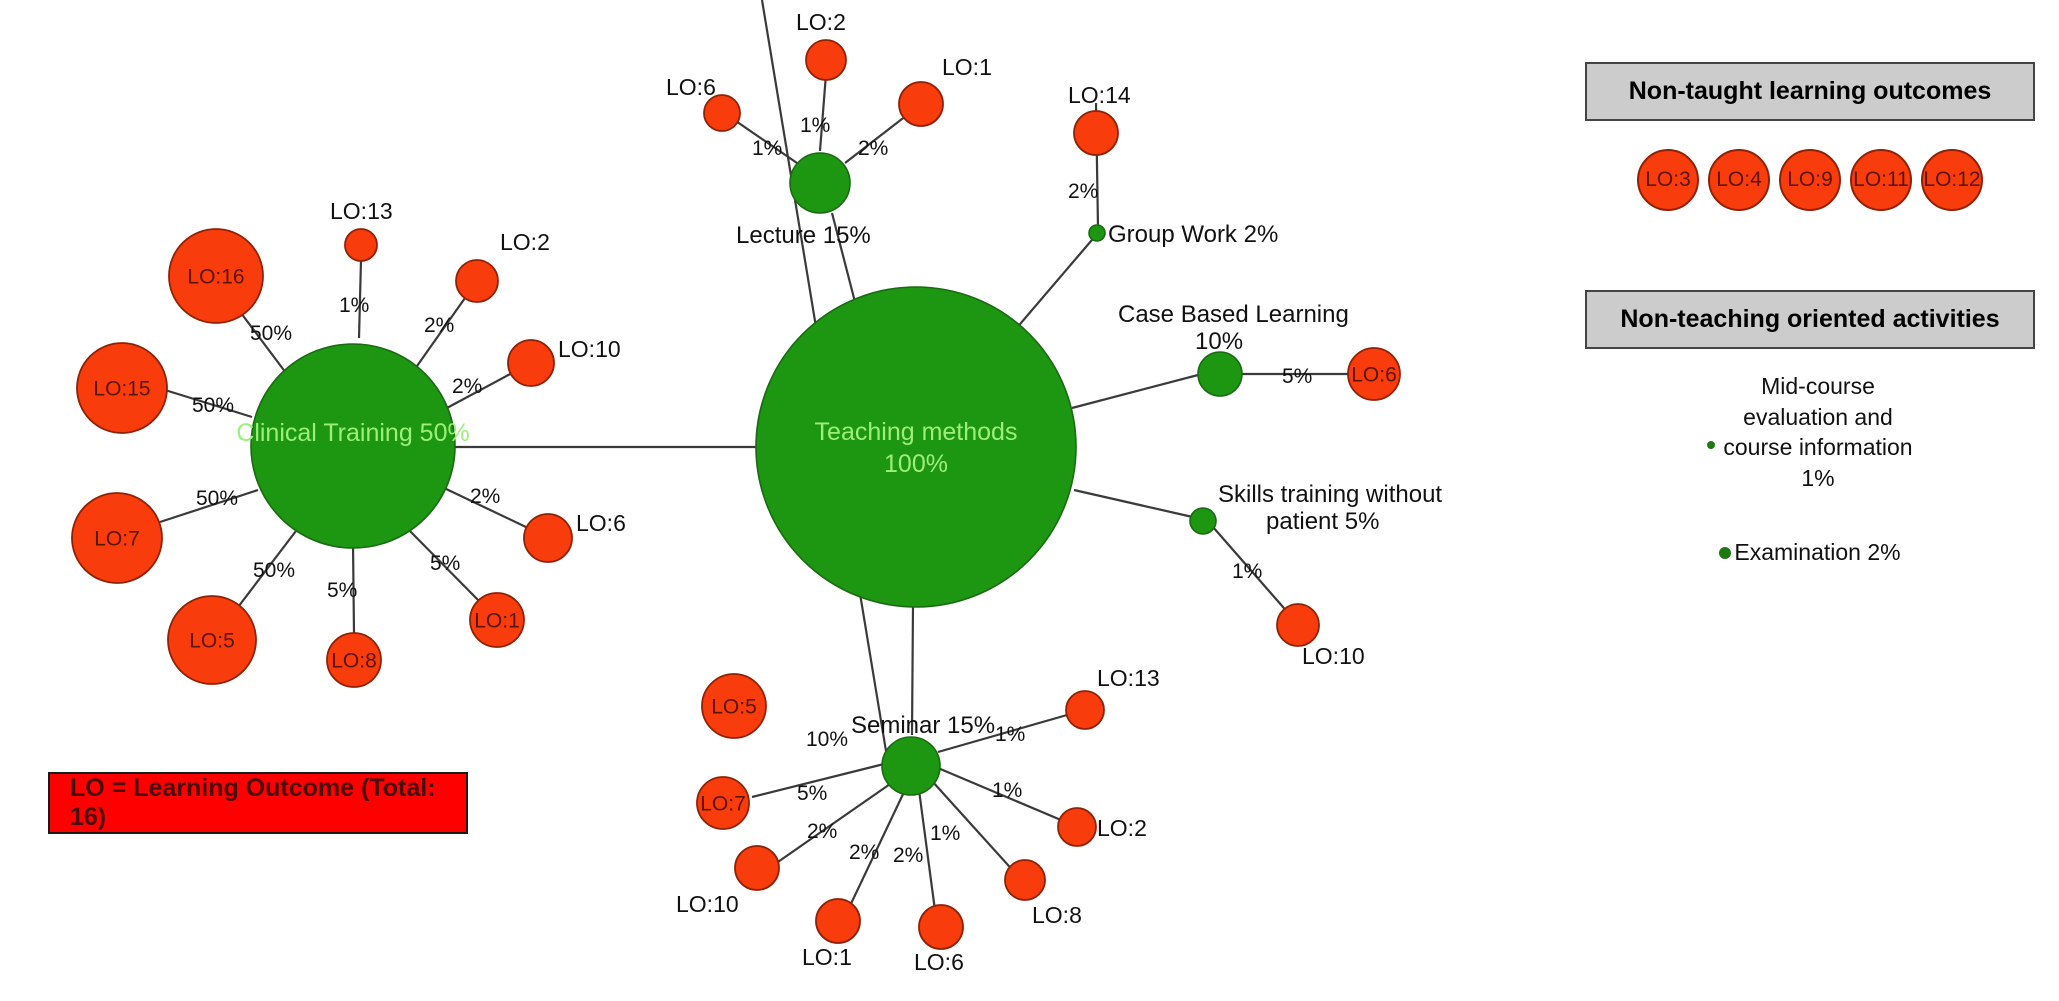 Image resolution: width=2059 pixels, height=1001 pixels. I want to click on node-method-clinical-training: Clinical Training 50%, so click(353, 446).